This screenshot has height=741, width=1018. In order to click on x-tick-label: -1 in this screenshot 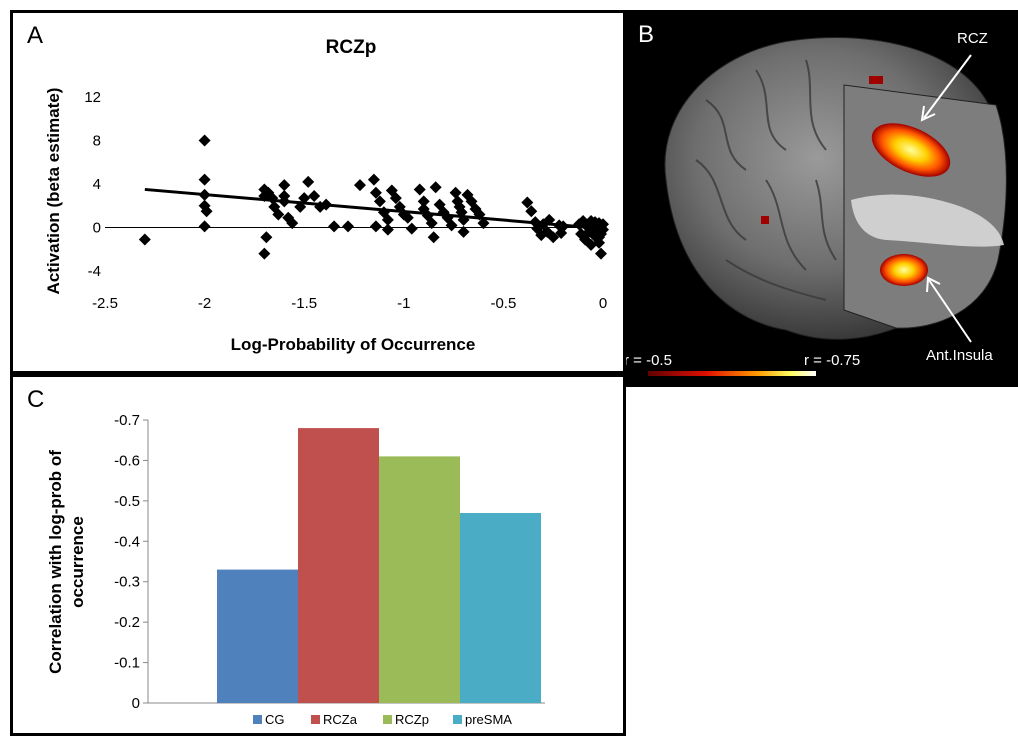, I will do `click(403, 303)`.